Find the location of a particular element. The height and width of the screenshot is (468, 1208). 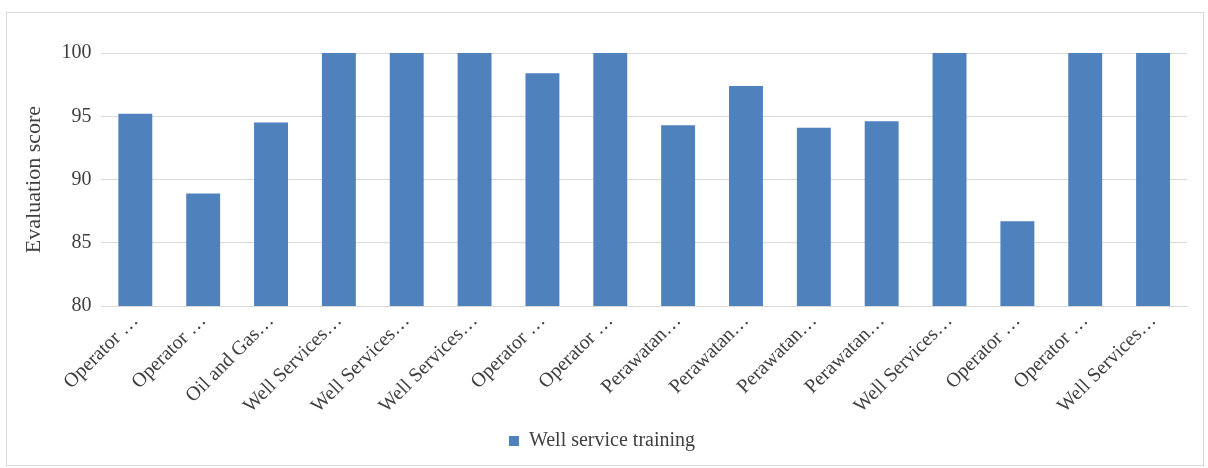

y-axis-title: Evaluation score is located at coordinates (32, 179).